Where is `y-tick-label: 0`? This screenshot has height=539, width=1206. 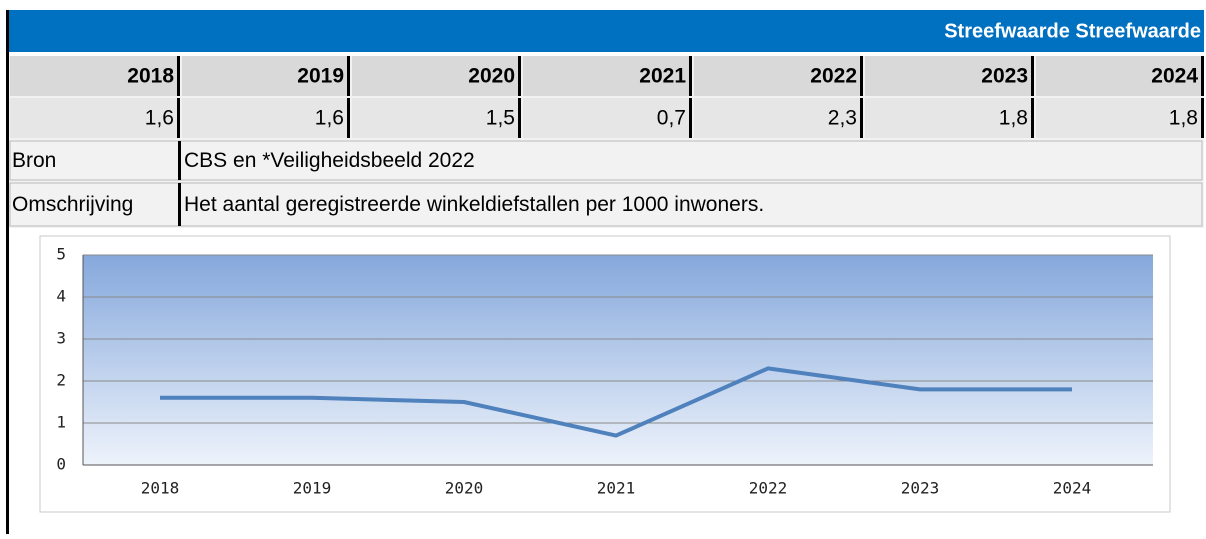 y-tick-label: 0 is located at coordinates (61, 464).